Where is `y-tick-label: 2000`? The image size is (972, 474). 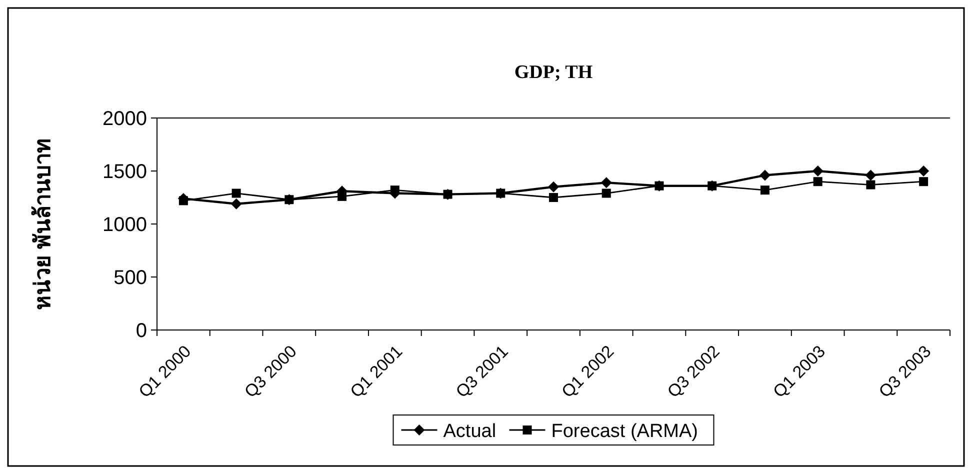
y-tick-label: 2000 is located at coordinates (124, 119).